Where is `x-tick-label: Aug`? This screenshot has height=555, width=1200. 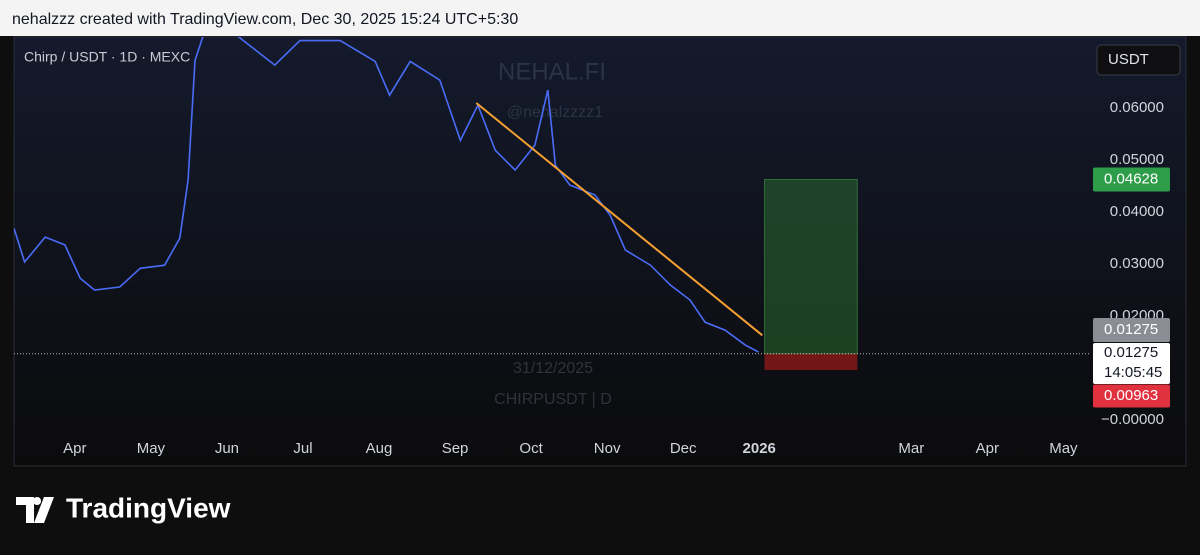
x-tick-label: Aug is located at coordinates (379, 448).